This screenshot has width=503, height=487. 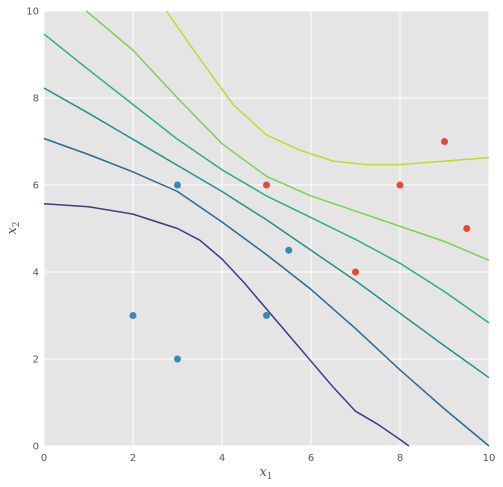 What do you see at coordinates (311, 458) in the screenshot?
I see `x-tick-label: 6` at bounding box center [311, 458].